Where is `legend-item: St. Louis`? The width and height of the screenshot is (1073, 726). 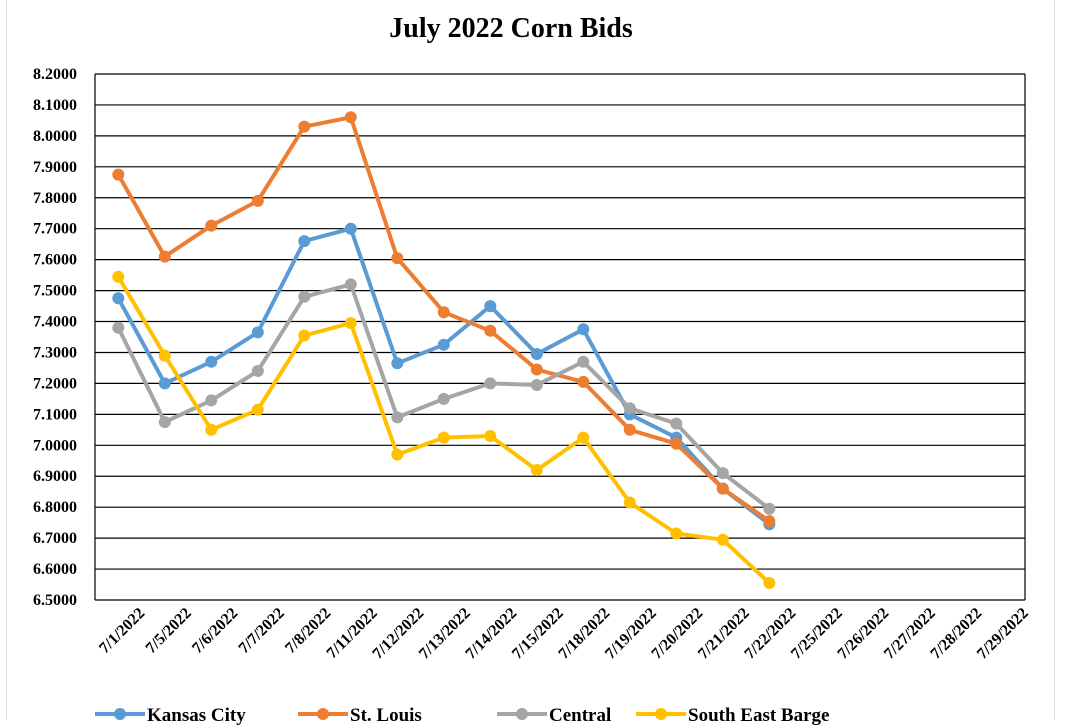
legend-item: St. Louis is located at coordinates (360, 715).